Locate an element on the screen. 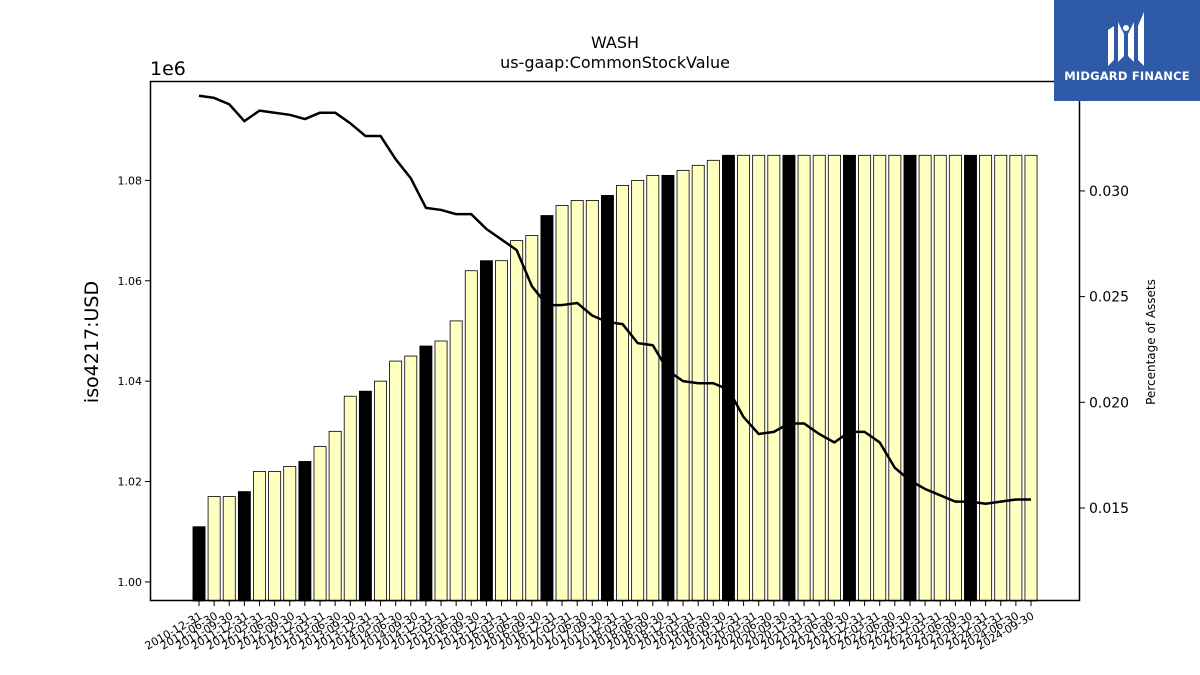 This screenshot has height=675, width=1200. y-tick-label: 1.06 is located at coordinates (130, 281).